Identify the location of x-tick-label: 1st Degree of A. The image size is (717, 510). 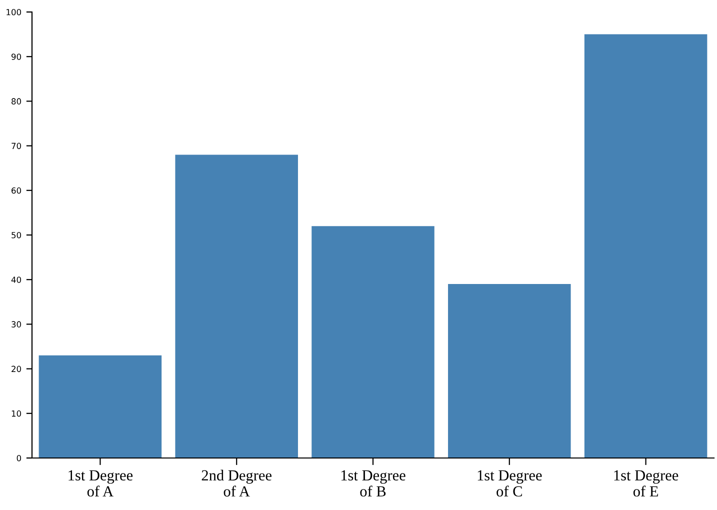
(100, 483).